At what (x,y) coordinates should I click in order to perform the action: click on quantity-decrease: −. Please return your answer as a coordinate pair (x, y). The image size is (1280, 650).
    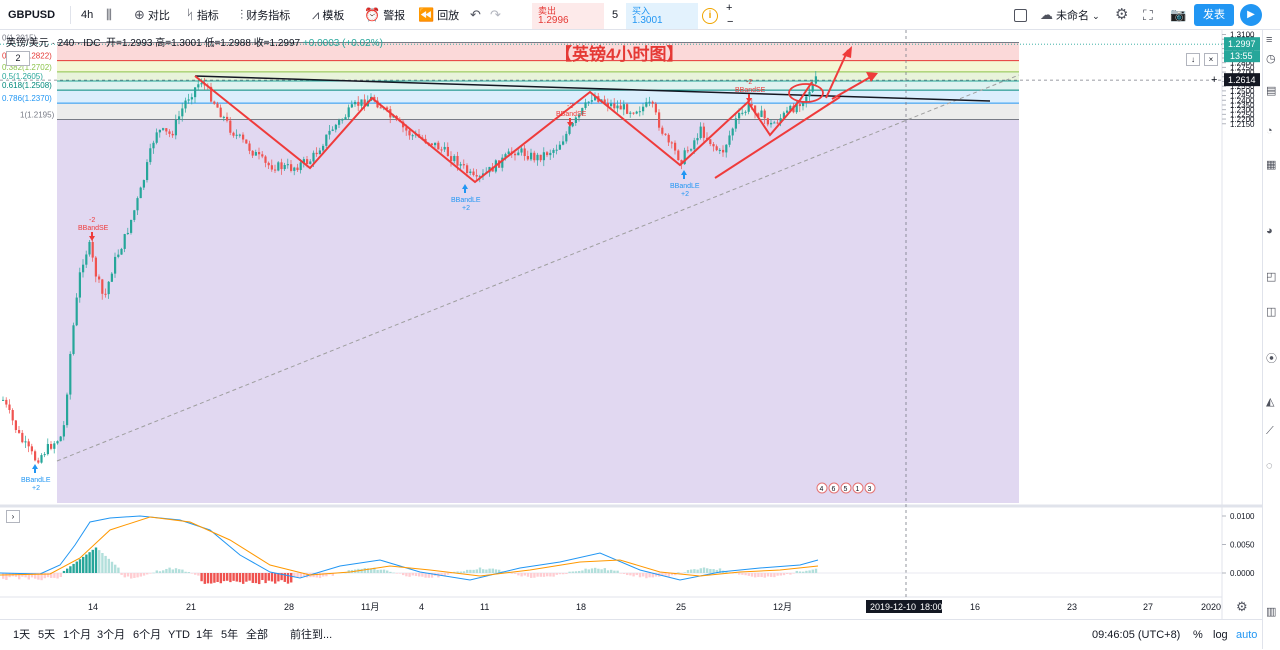
    Looking at the image, I should click on (730, 22).